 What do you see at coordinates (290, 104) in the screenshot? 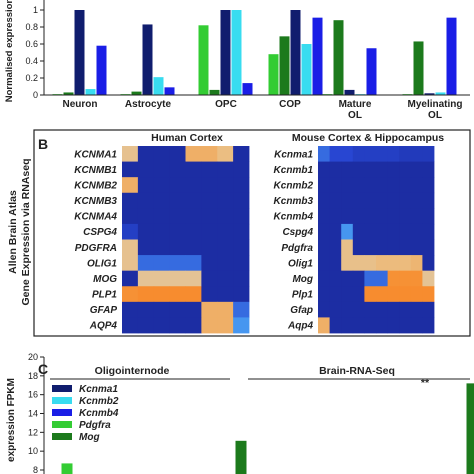
I see `category-label: COP` at bounding box center [290, 104].